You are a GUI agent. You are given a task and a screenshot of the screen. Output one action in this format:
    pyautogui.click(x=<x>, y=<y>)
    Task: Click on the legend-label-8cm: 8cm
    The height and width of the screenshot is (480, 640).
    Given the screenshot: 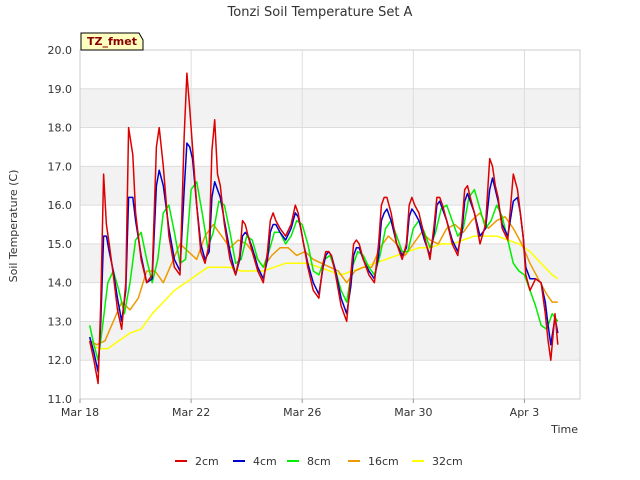 What is the action you would take?
    pyautogui.click(x=319, y=461)
    